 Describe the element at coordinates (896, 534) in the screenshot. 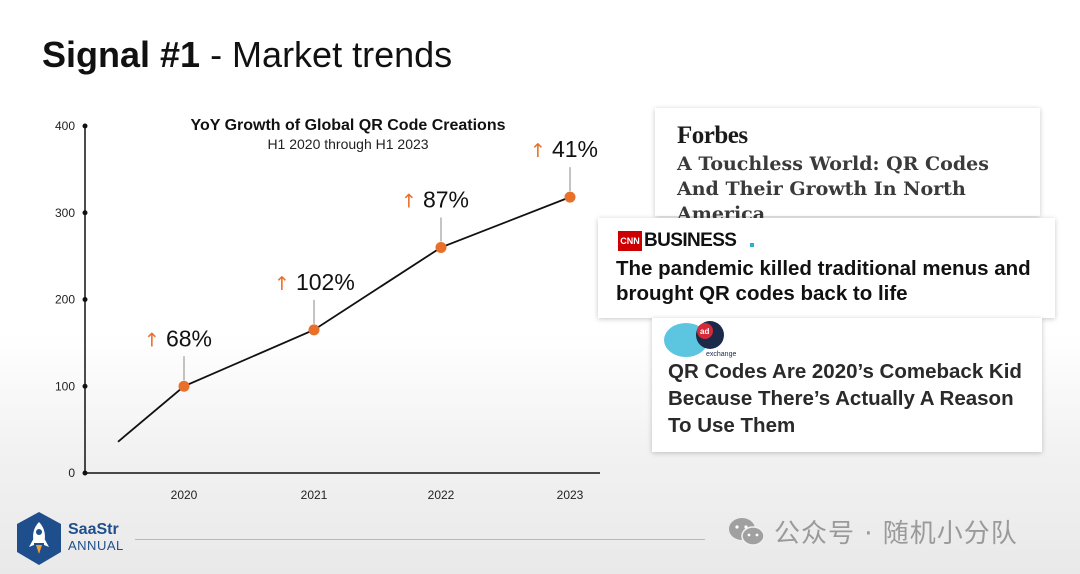

I see `wechat-watermark: 公众号 · 随机小分队` at that location.